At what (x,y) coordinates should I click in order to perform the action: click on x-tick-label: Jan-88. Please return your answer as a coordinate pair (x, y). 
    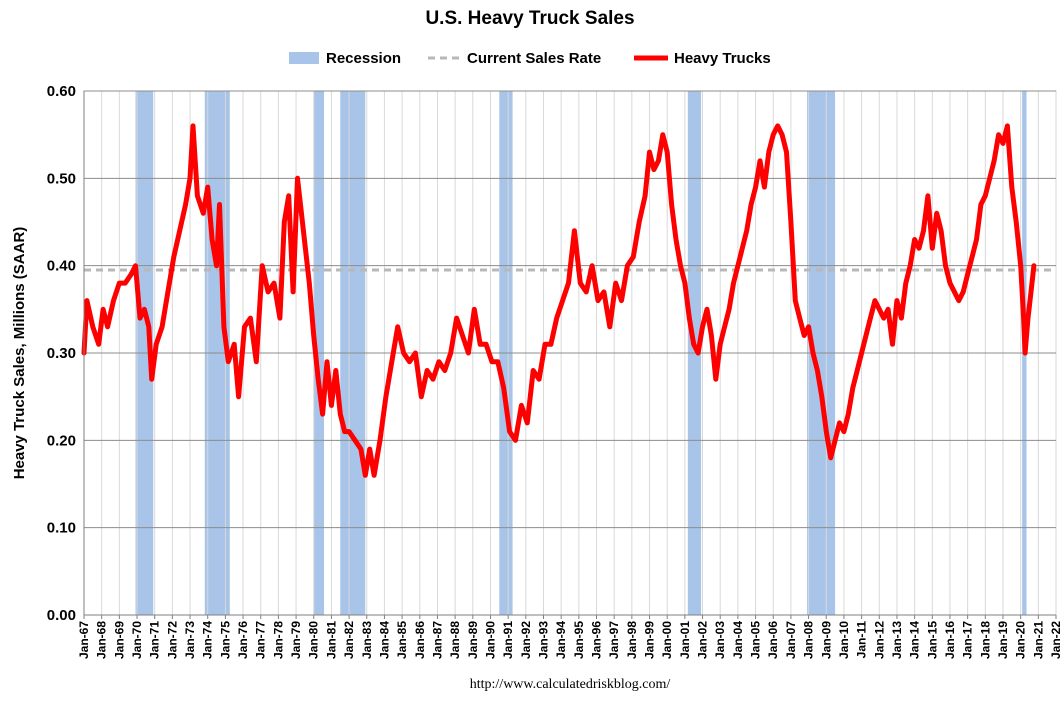
    Looking at the image, I should click on (455, 640).